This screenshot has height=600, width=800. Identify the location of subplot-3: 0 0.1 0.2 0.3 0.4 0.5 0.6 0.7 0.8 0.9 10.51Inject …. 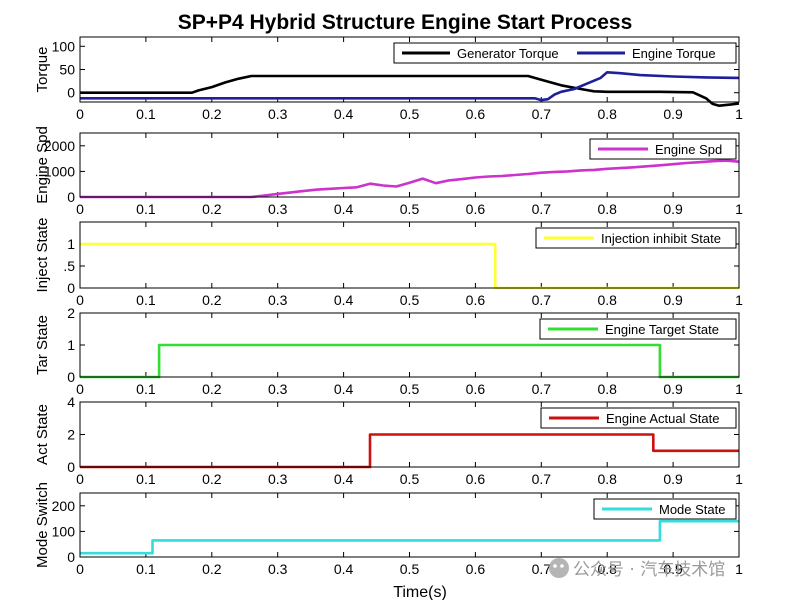
(388, 262).